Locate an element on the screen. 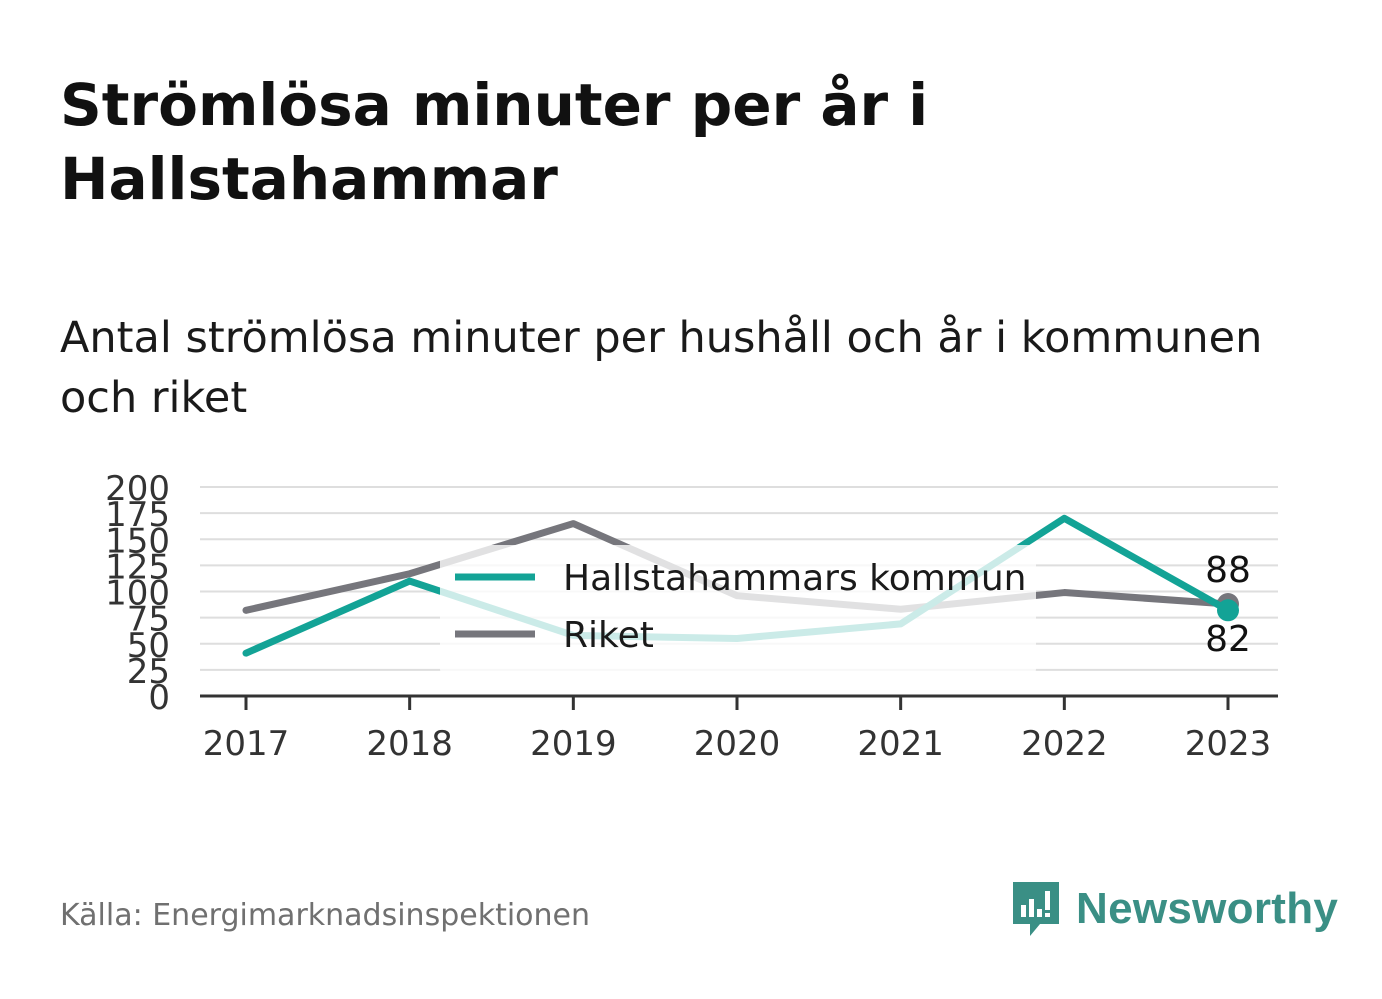 The height and width of the screenshot is (999, 1382). legend-label: Riket is located at coordinates (608, 635).